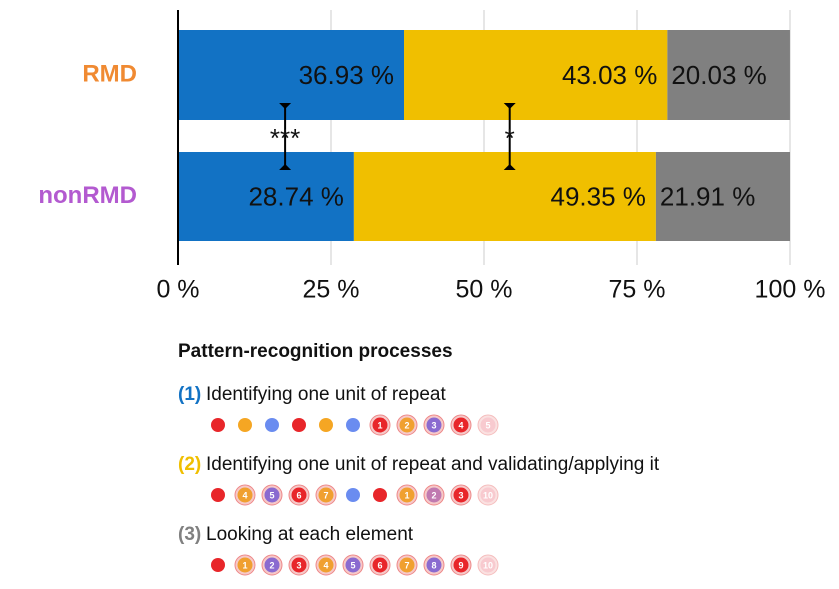  I want to click on dot-label: 8, so click(433, 565).